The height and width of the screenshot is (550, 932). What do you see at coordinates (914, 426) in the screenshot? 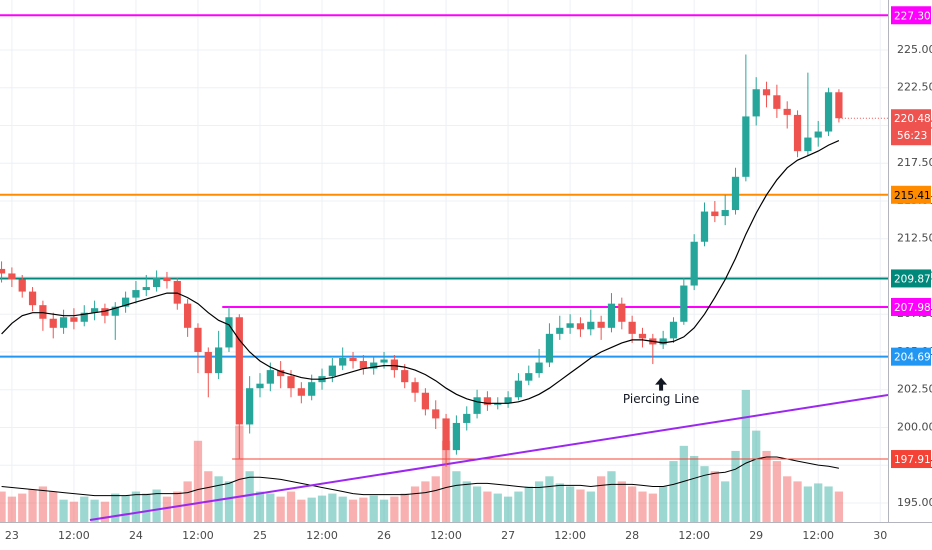
I see `y-tick-label: 200.00` at bounding box center [914, 426].